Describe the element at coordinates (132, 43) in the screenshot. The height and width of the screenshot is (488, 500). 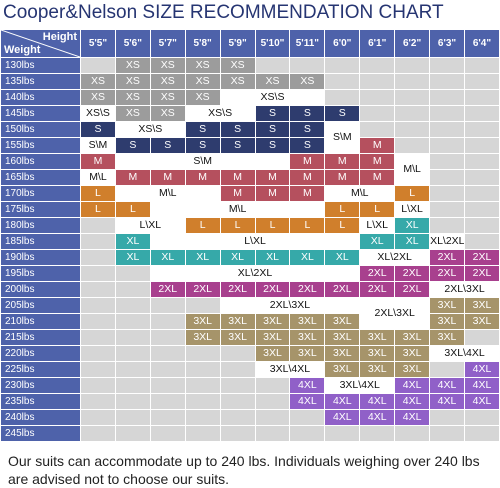
I see `height-header: 5'6"` at that location.